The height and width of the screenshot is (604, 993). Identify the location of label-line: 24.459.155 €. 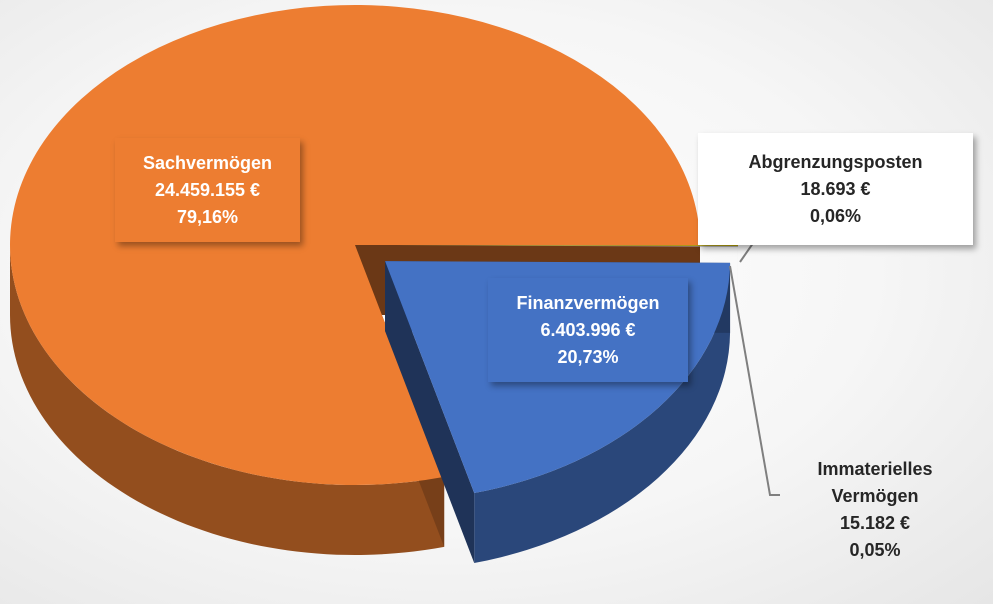
(207, 189).